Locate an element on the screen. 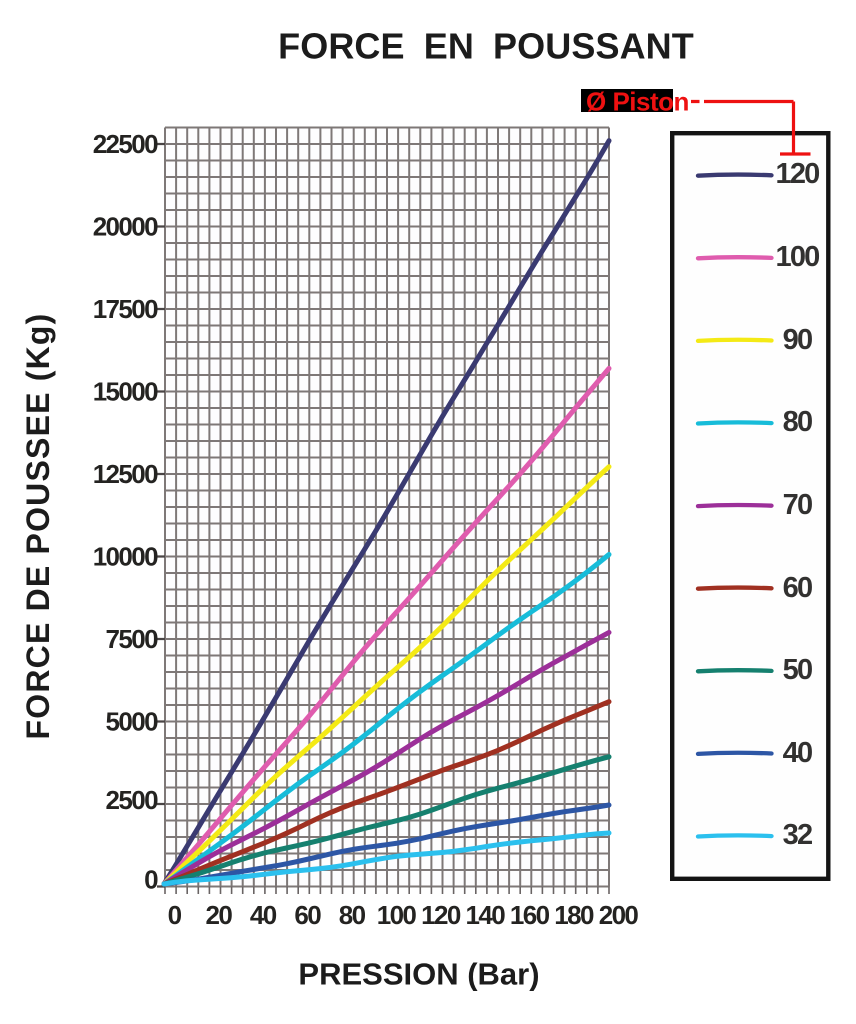 The height and width of the screenshot is (1024, 856). svg-text: 90 is located at coordinates (797, 340).